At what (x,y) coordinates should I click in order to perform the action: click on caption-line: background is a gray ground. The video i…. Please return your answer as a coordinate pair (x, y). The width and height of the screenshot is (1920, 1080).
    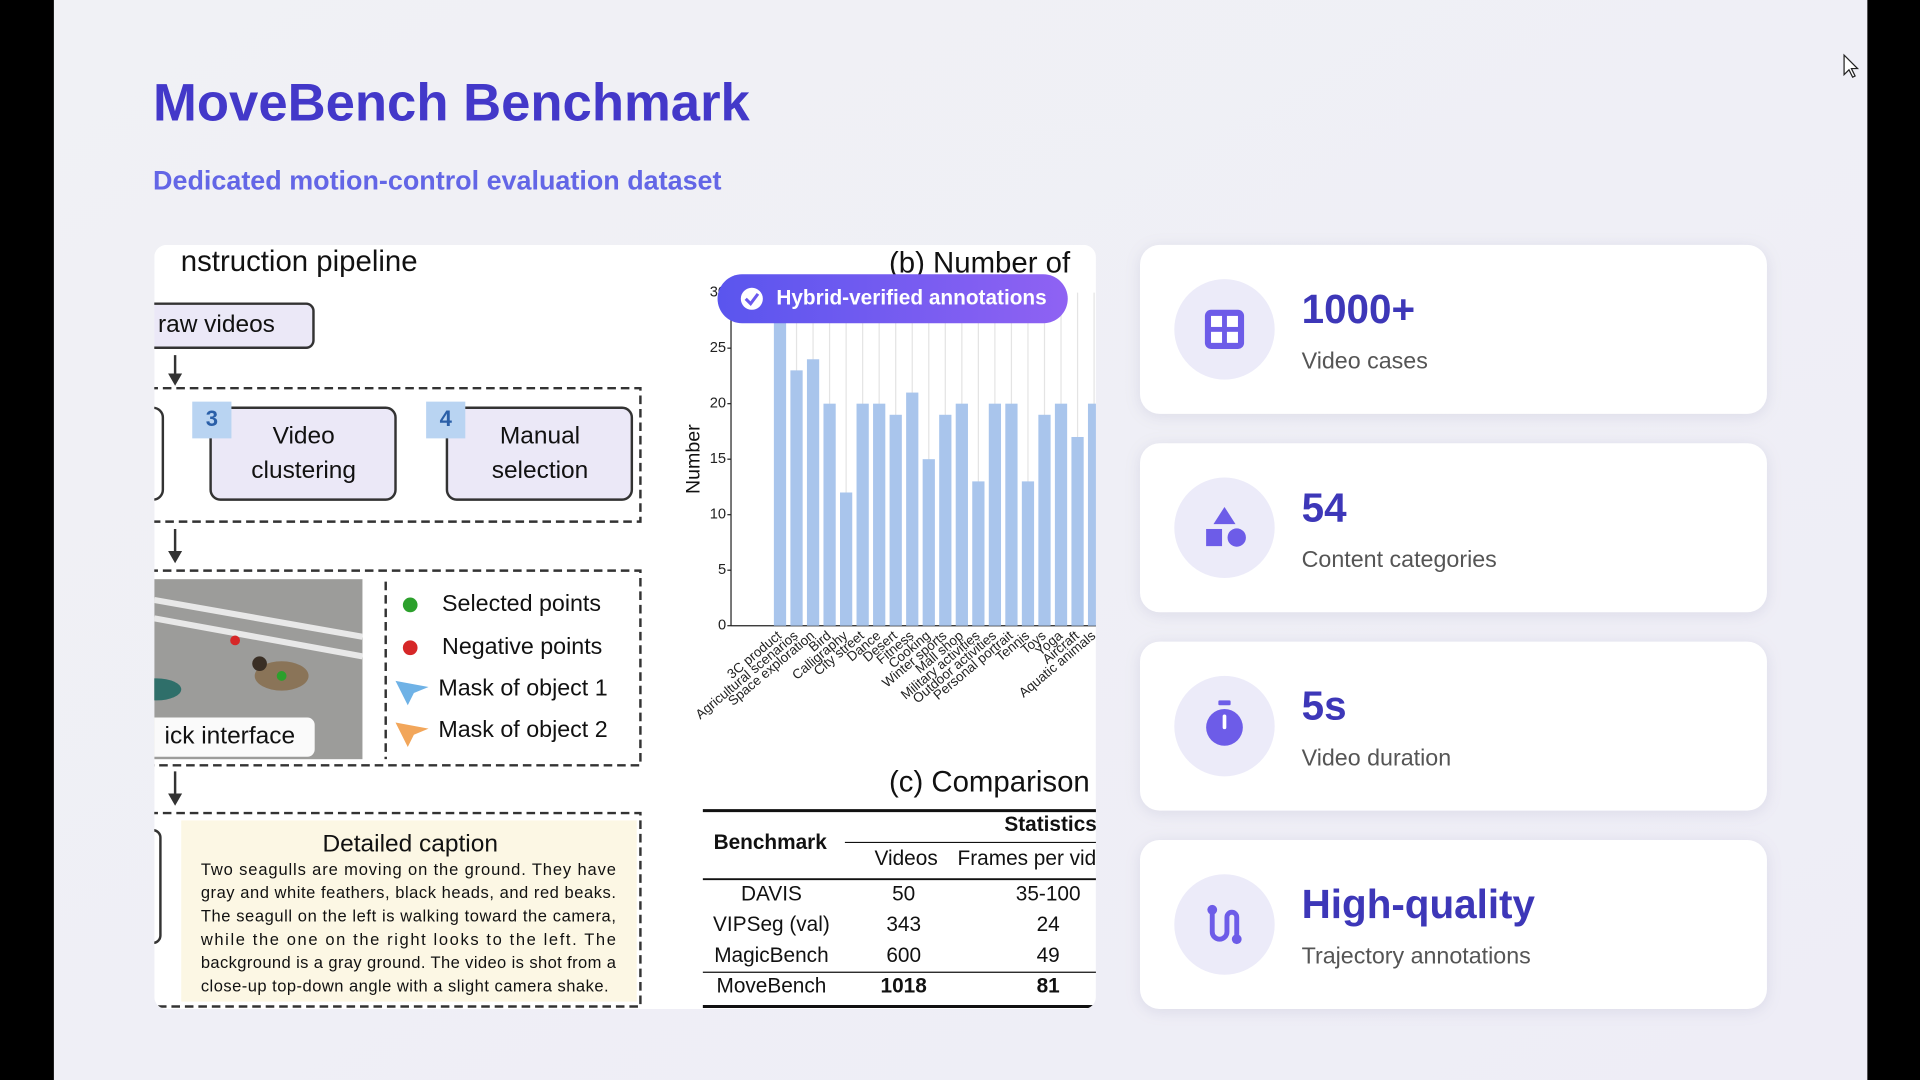
    Looking at the image, I should click on (409, 962).